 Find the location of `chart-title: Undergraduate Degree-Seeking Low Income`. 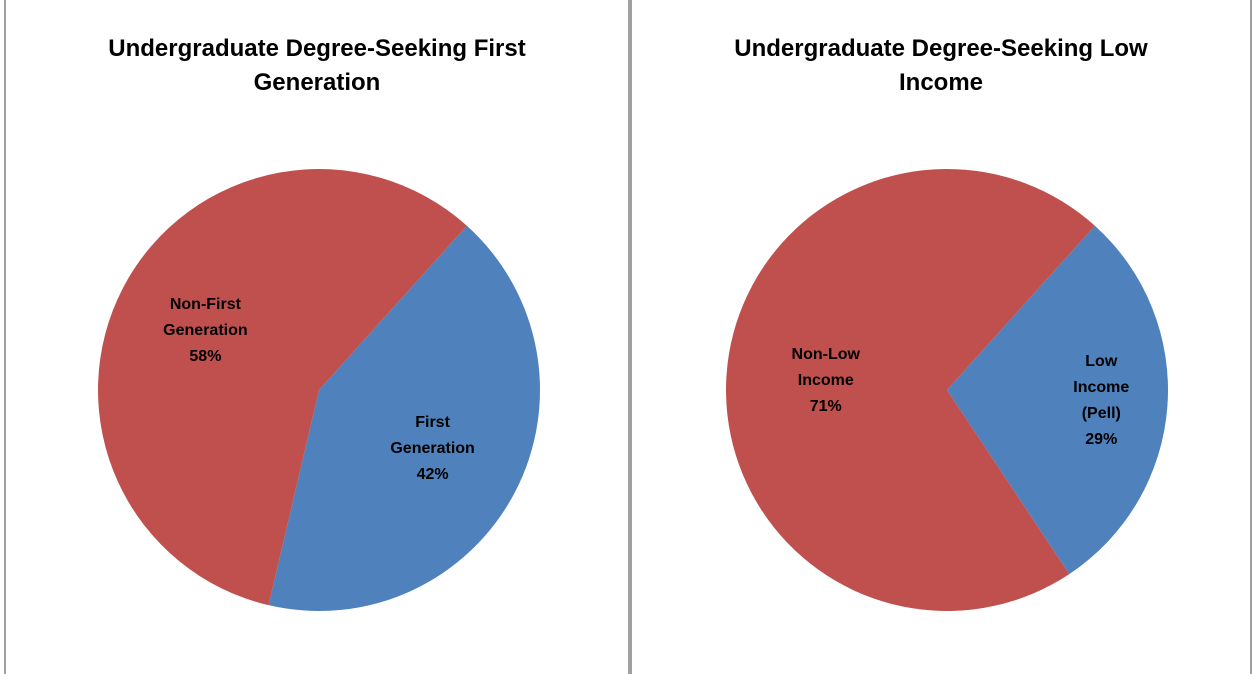

chart-title: Undergraduate Degree-Seeking Low Income is located at coordinates (941, 65).